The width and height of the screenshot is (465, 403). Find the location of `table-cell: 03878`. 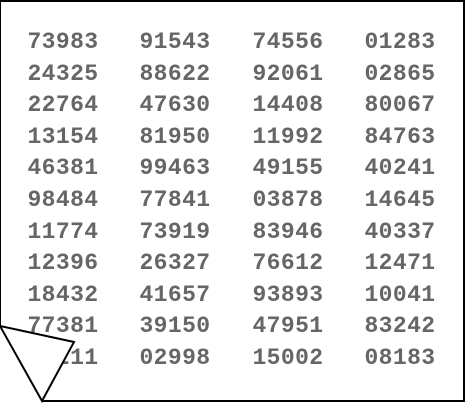

table-cell: 03878 is located at coordinates (288, 200).